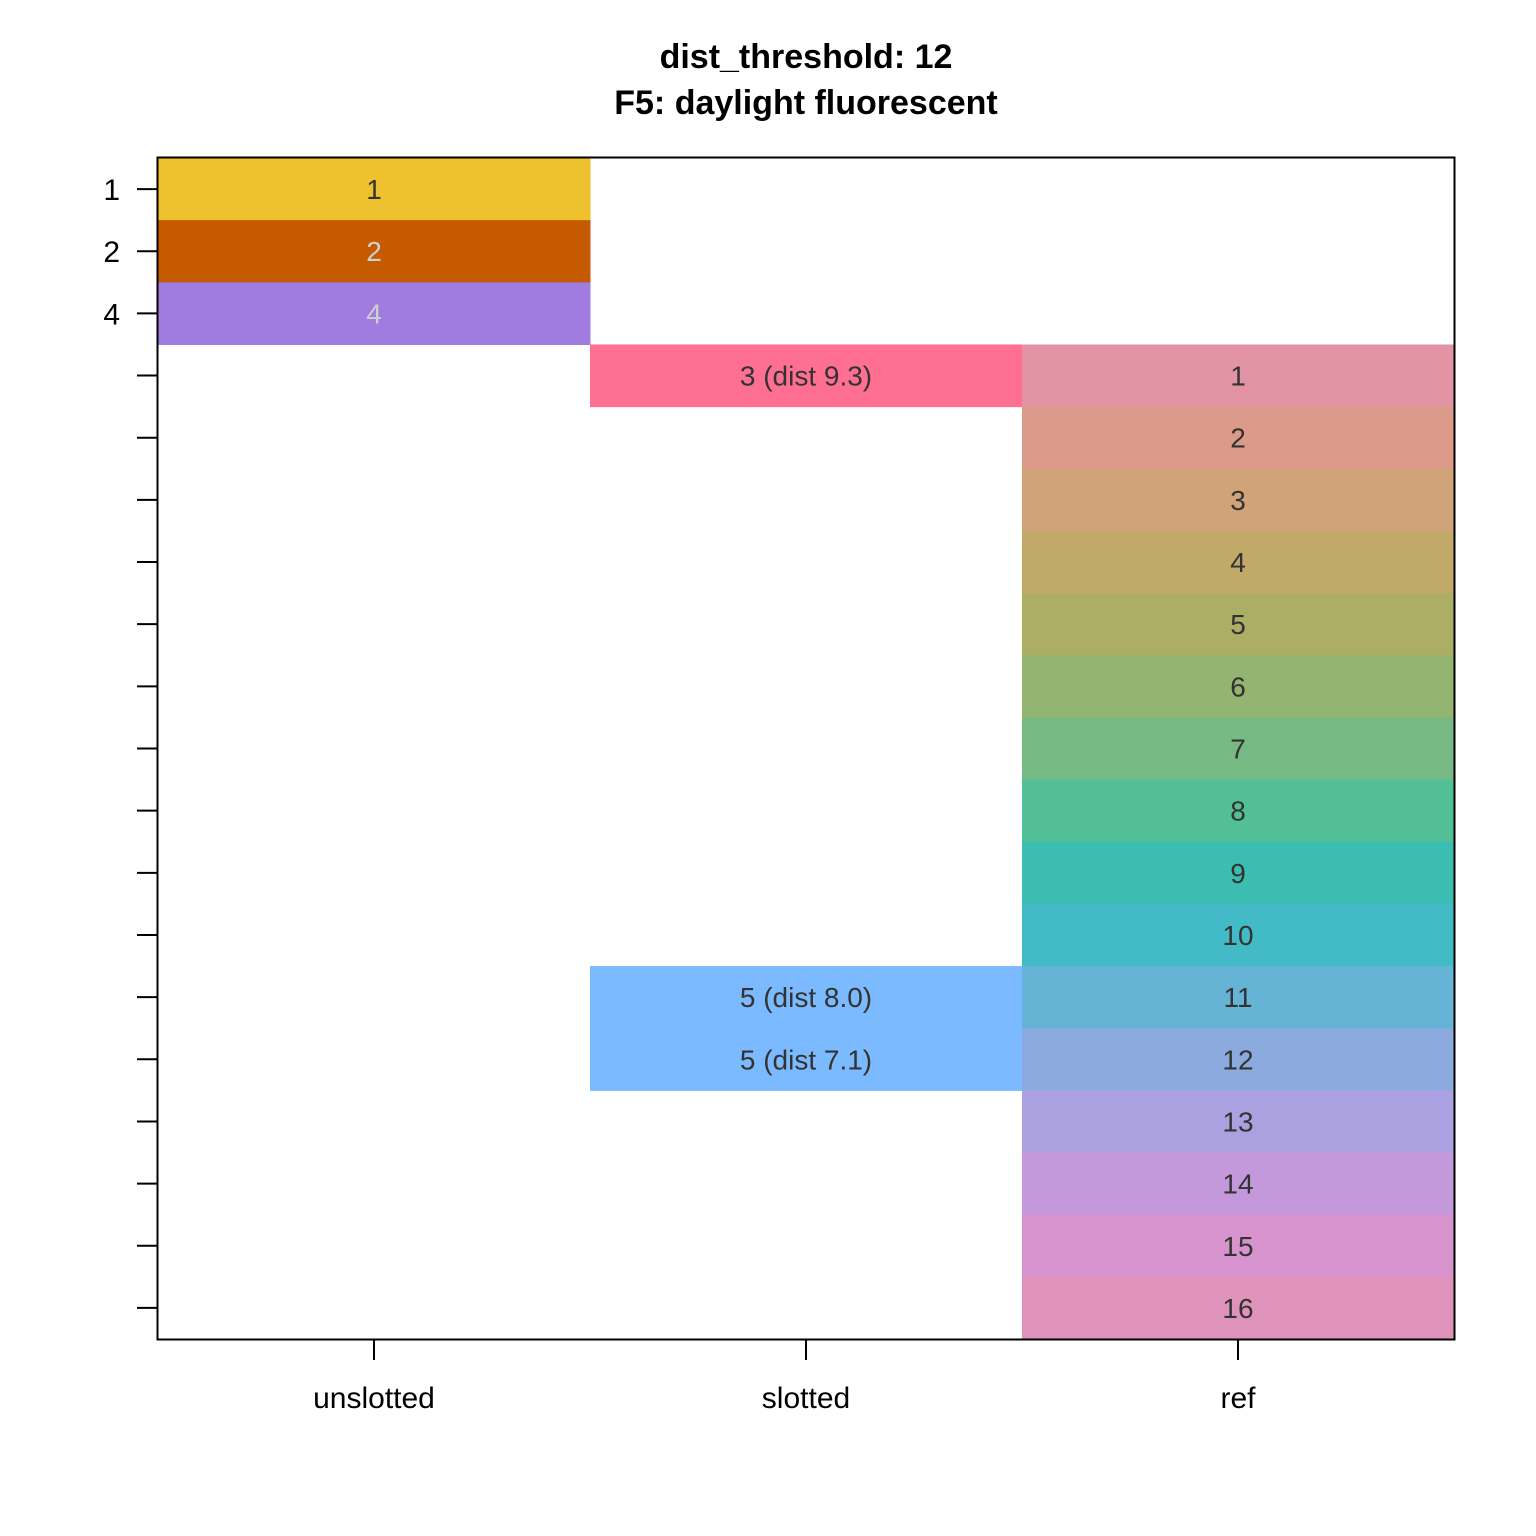  I want to click on cell-label: 6, so click(1238, 686).